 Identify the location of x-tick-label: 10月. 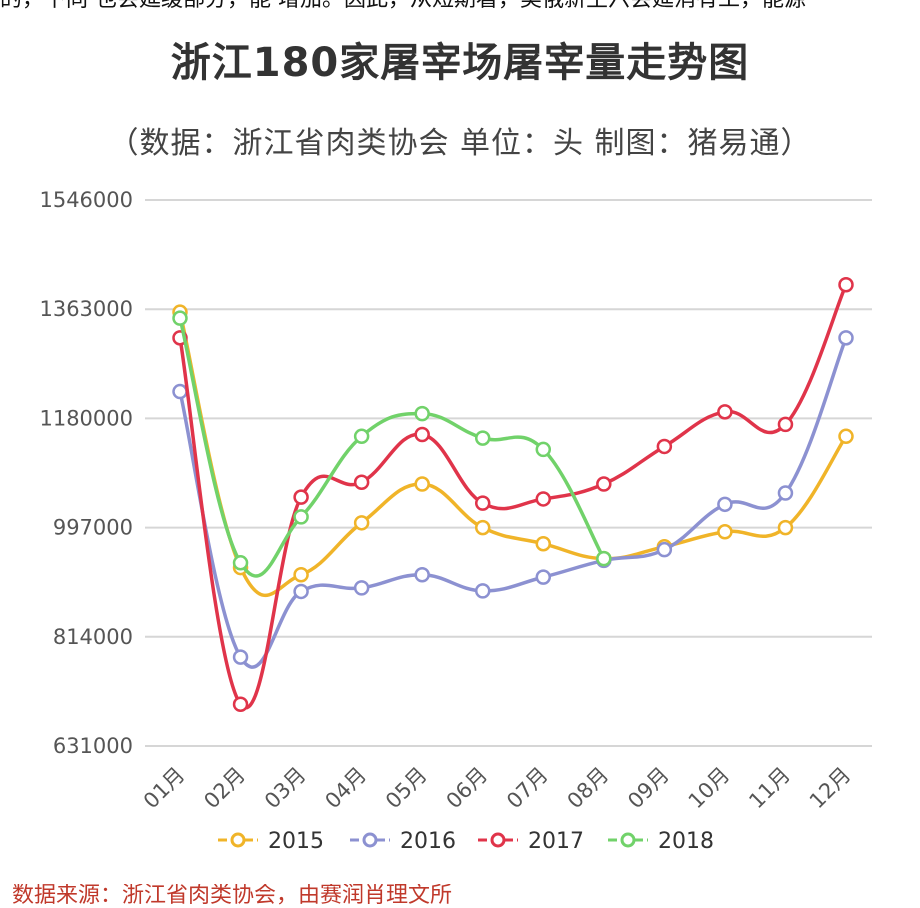
(709, 788).